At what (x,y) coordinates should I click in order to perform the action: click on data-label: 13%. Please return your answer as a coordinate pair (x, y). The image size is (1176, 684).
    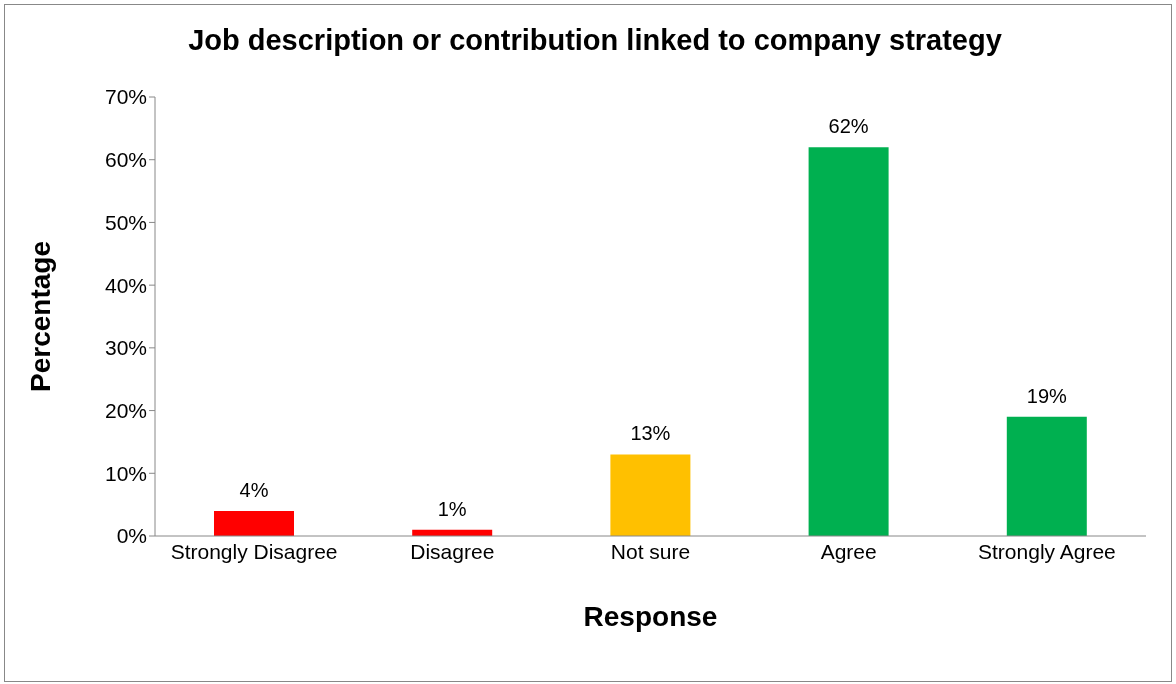
    Looking at the image, I should click on (650, 433).